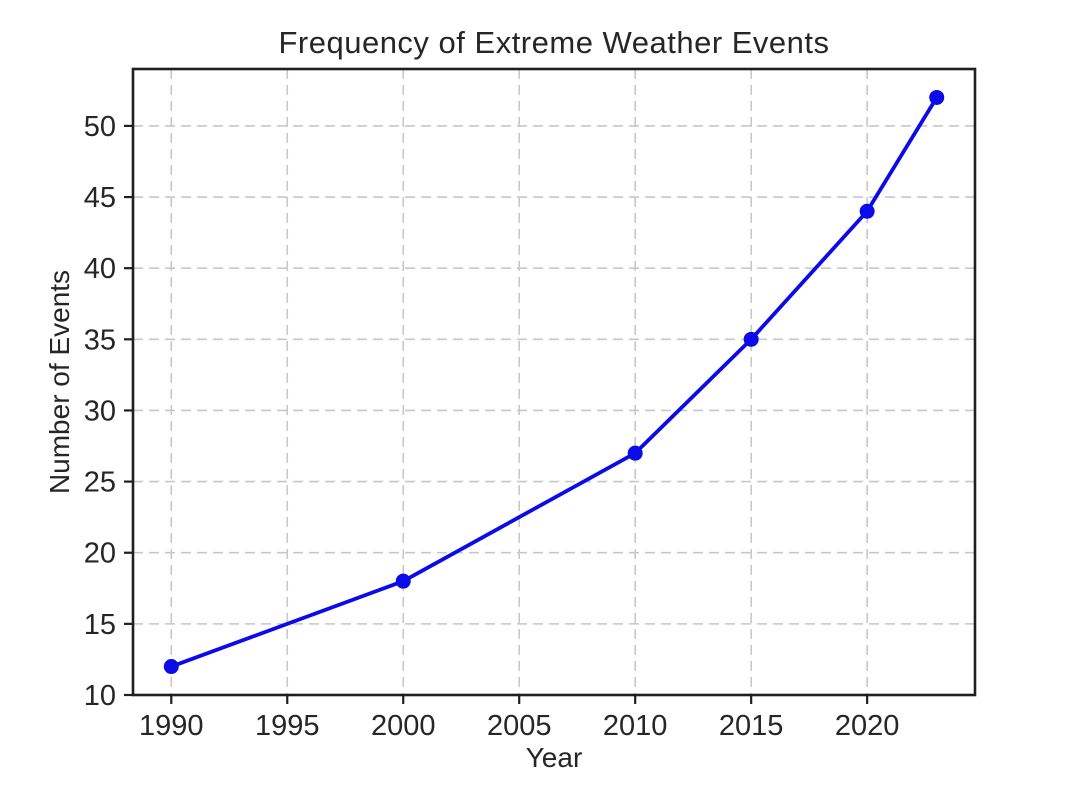 The image size is (1080, 799). What do you see at coordinates (751, 726) in the screenshot?
I see `x-tick-label: 2015` at bounding box center [751, 726].